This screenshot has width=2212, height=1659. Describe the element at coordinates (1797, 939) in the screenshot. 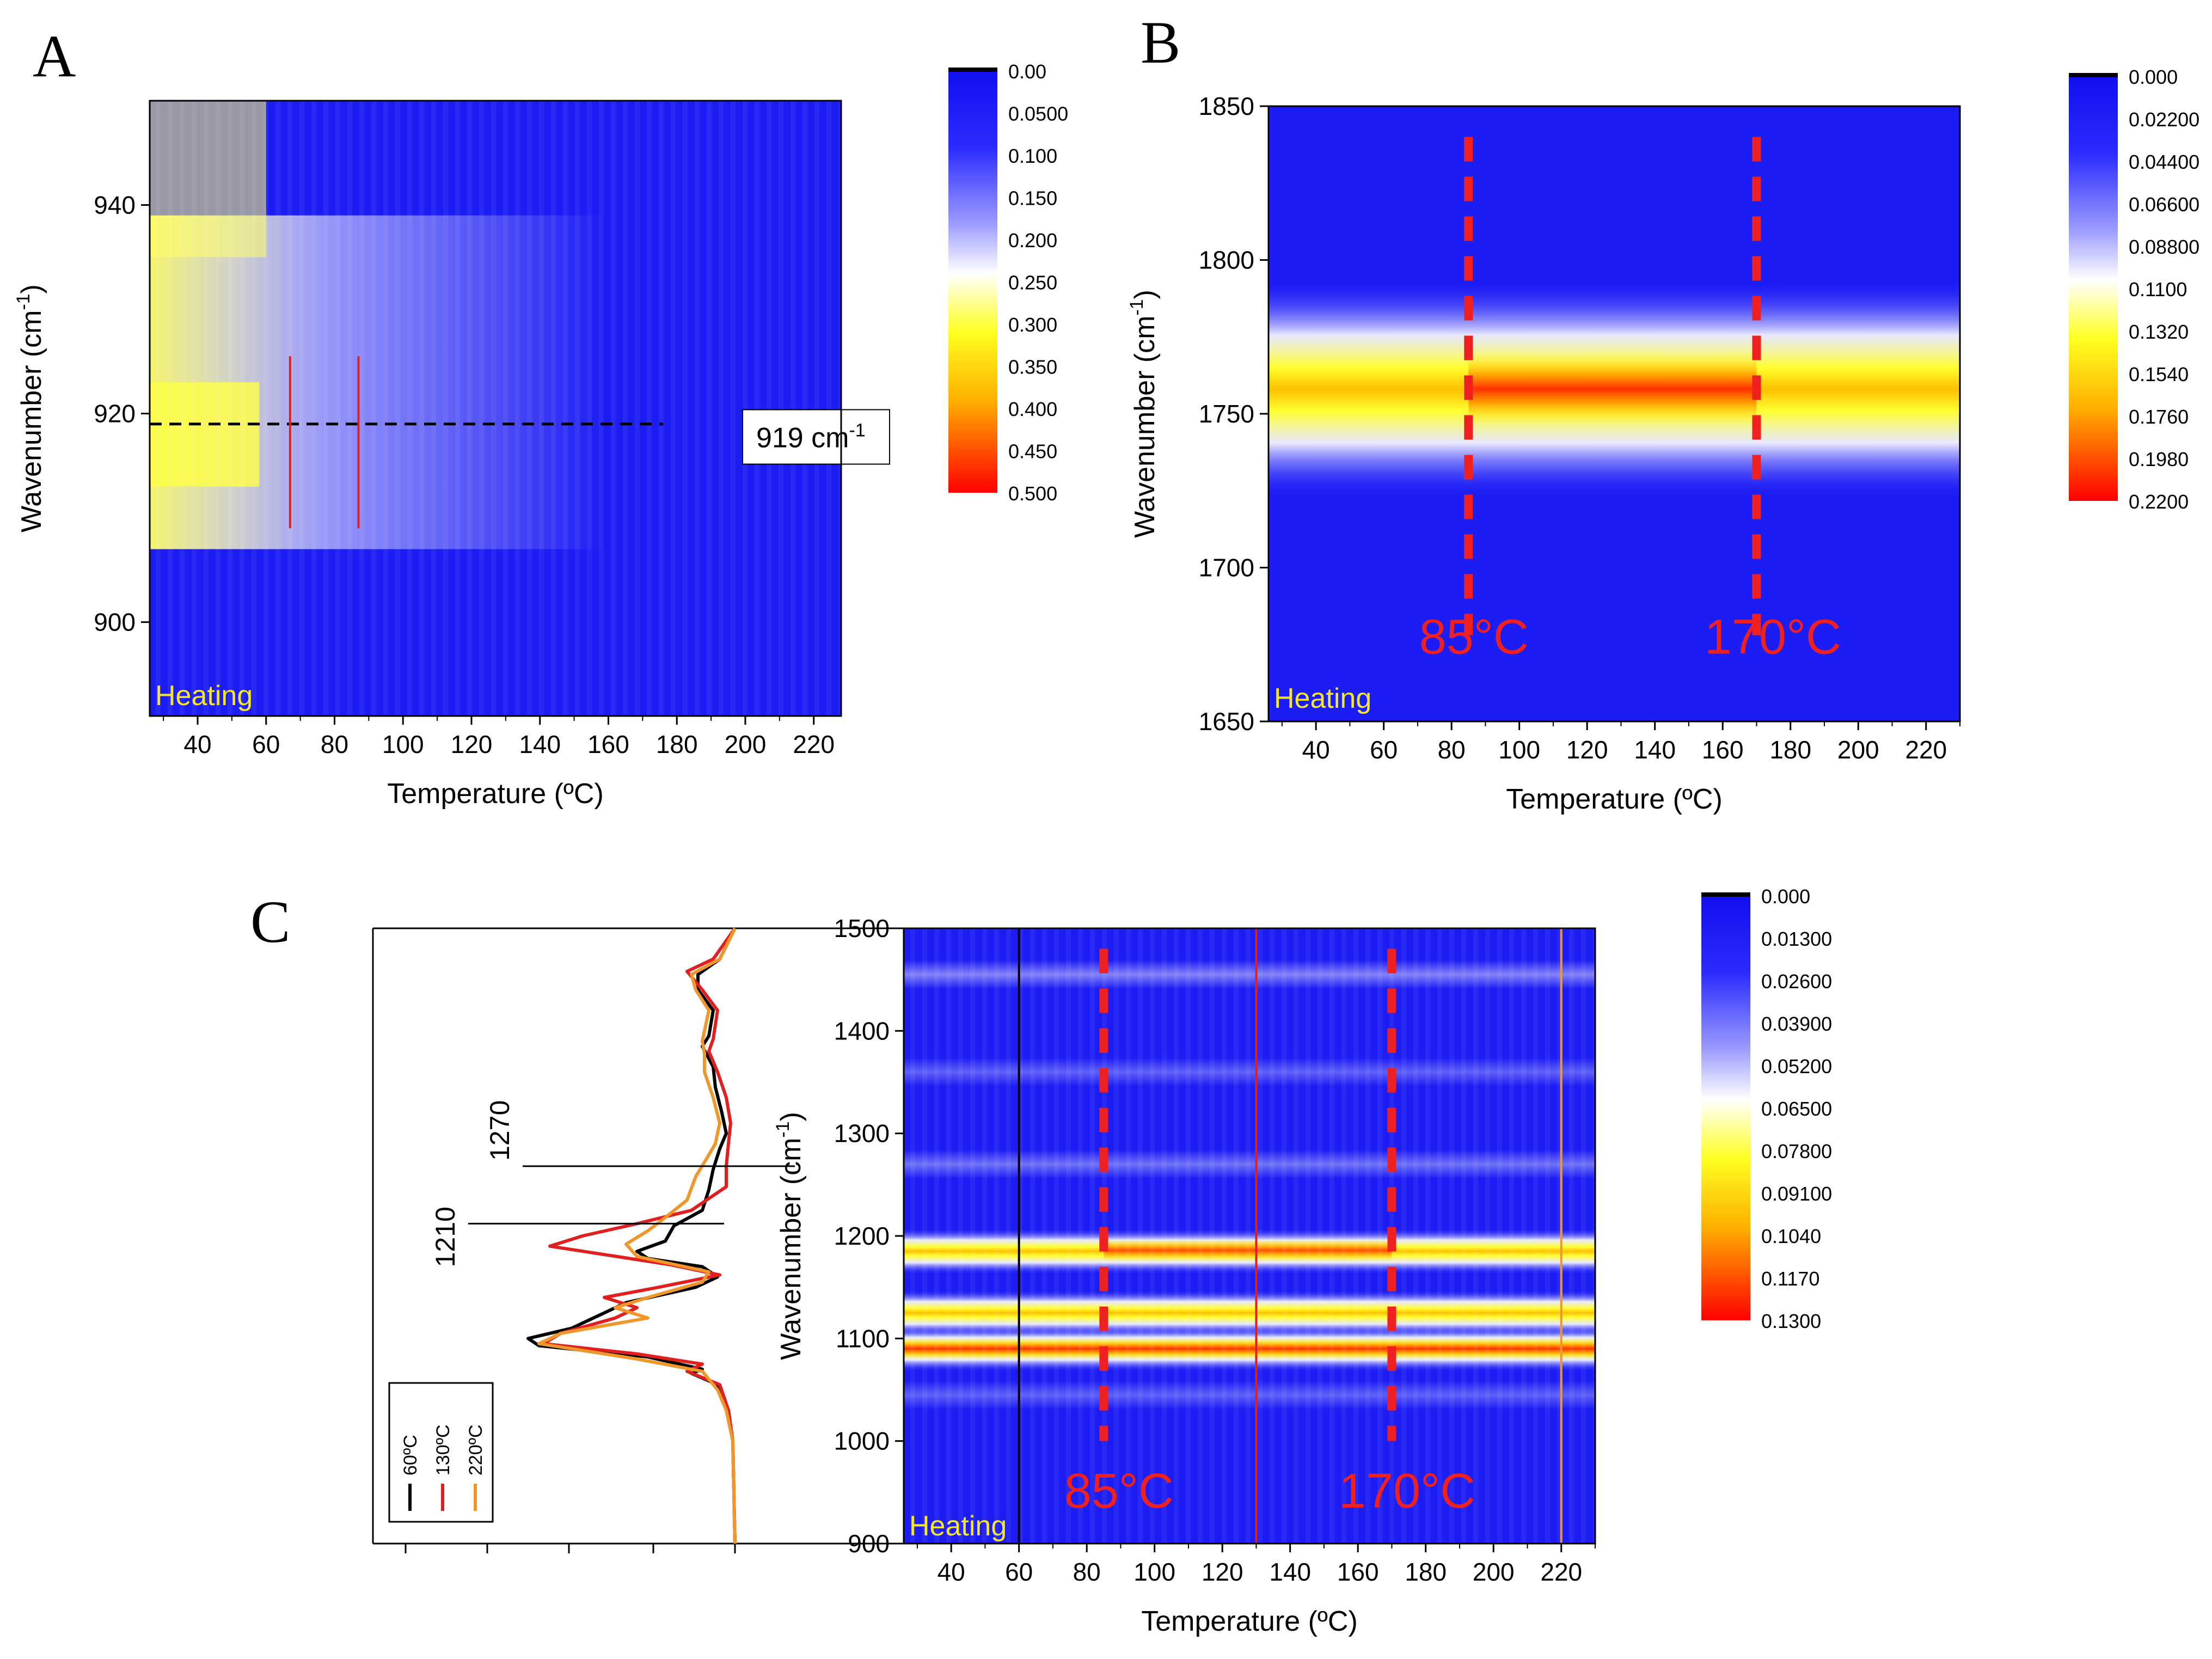

I see `panel-c-colorbar-label: 0.01300` at that location.